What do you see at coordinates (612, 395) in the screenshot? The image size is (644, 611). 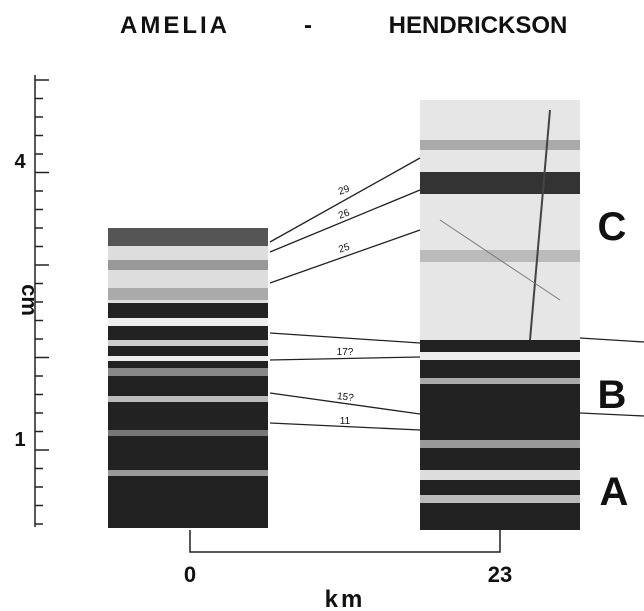 I see `zone-label: B` at bounding box center [612, 395].